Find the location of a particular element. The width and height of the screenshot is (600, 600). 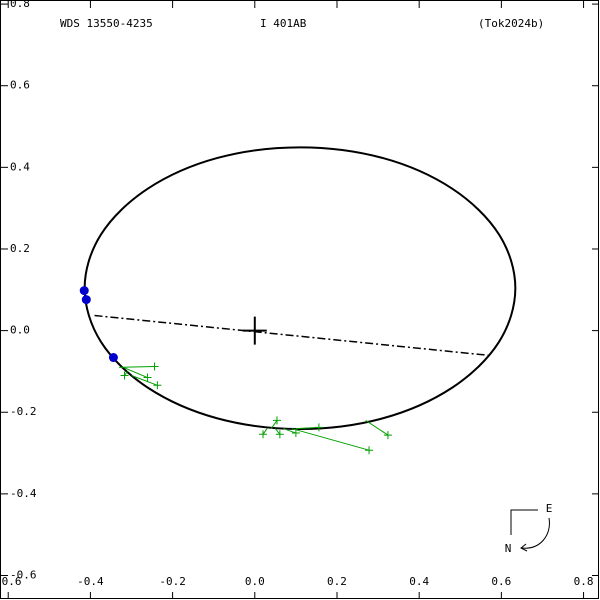

y-tick-label: 0.0 is located at coordinates (20, 330).